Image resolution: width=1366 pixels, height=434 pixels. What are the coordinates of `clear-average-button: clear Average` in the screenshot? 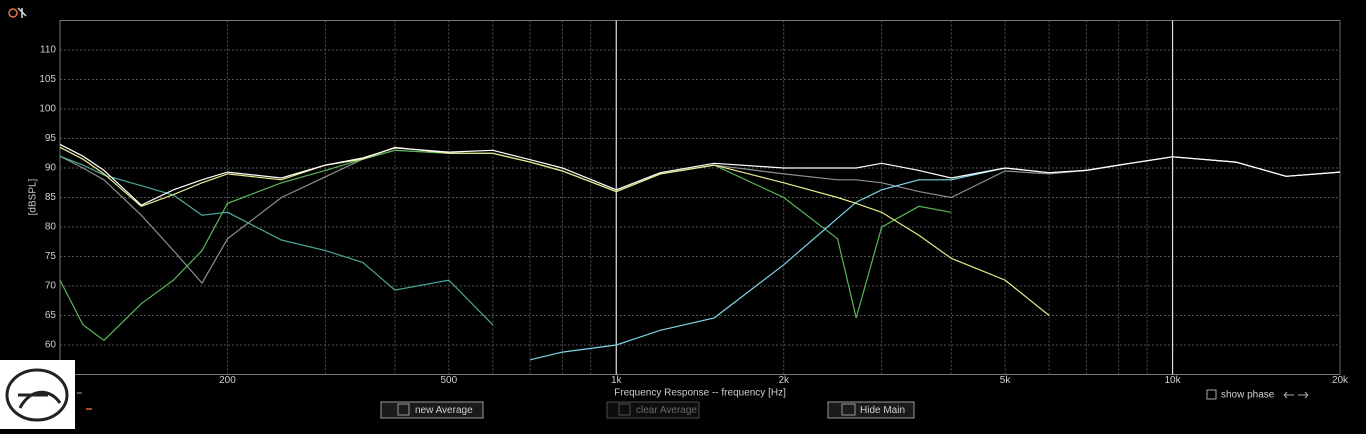 It's located at (653, 410).